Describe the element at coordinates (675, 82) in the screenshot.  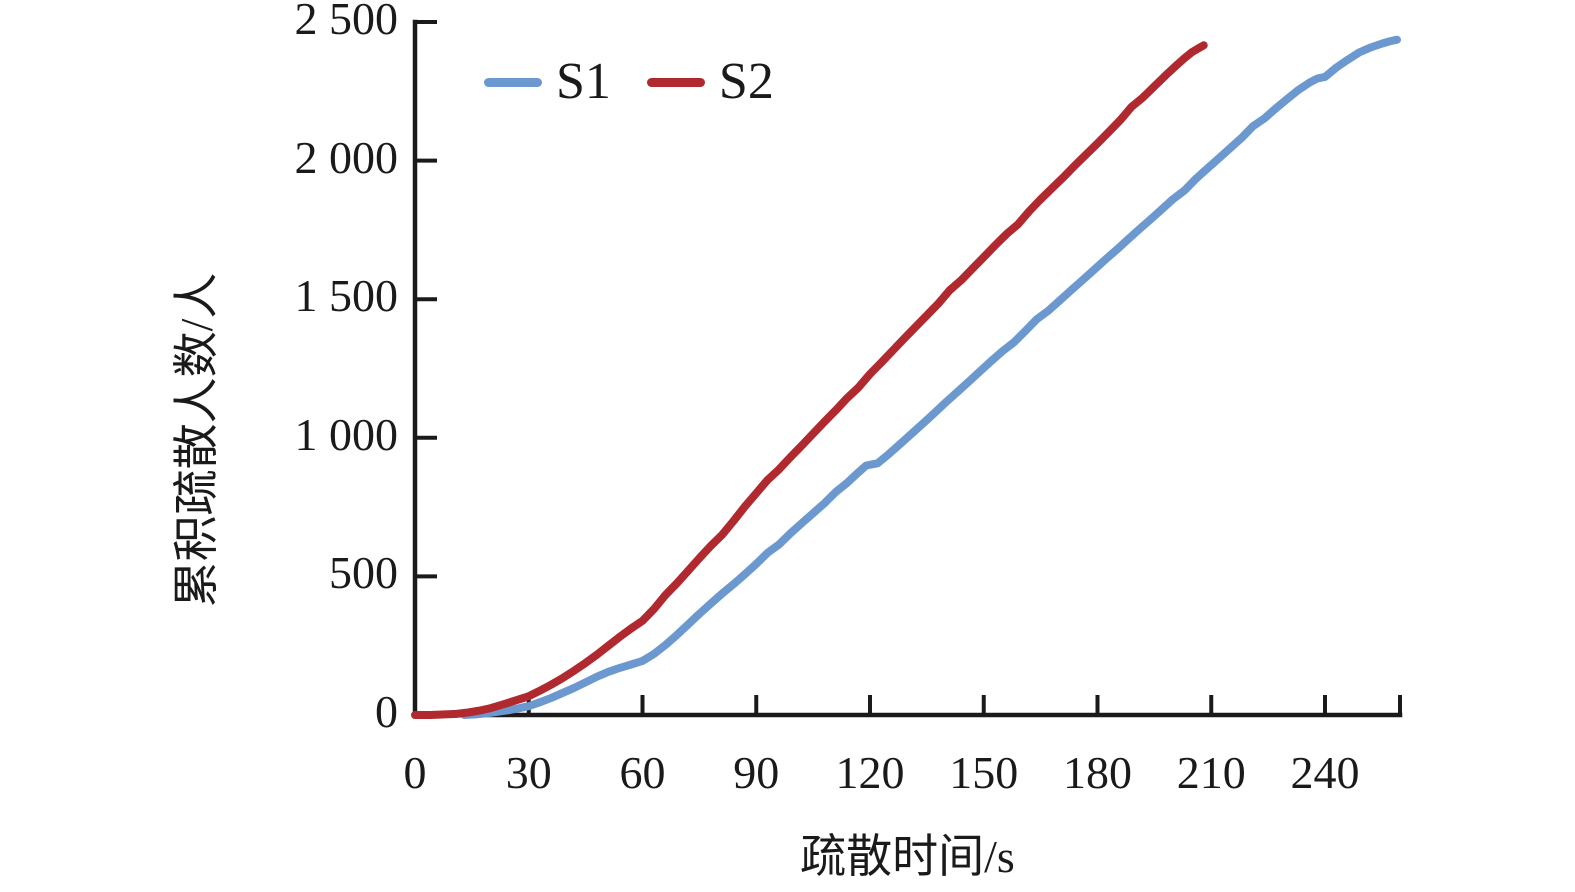
I see `s2-line-swatch-icon` at that location.